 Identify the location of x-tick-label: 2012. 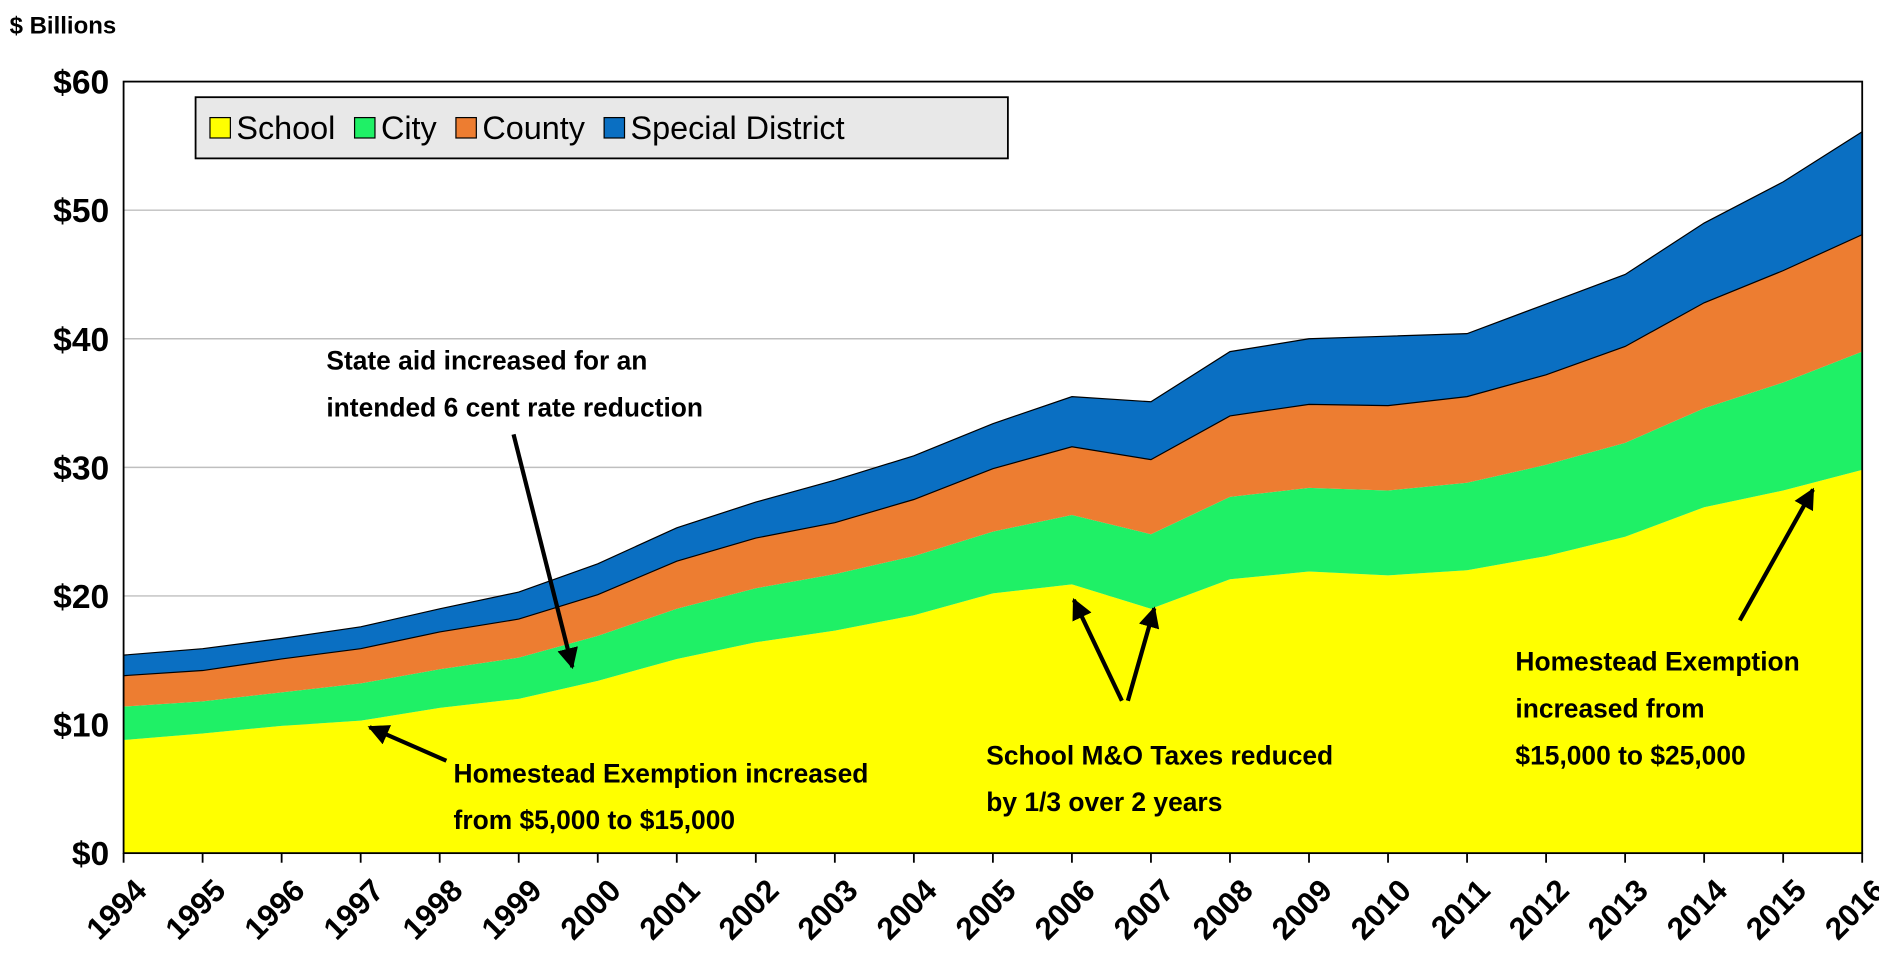
(1539, 910).